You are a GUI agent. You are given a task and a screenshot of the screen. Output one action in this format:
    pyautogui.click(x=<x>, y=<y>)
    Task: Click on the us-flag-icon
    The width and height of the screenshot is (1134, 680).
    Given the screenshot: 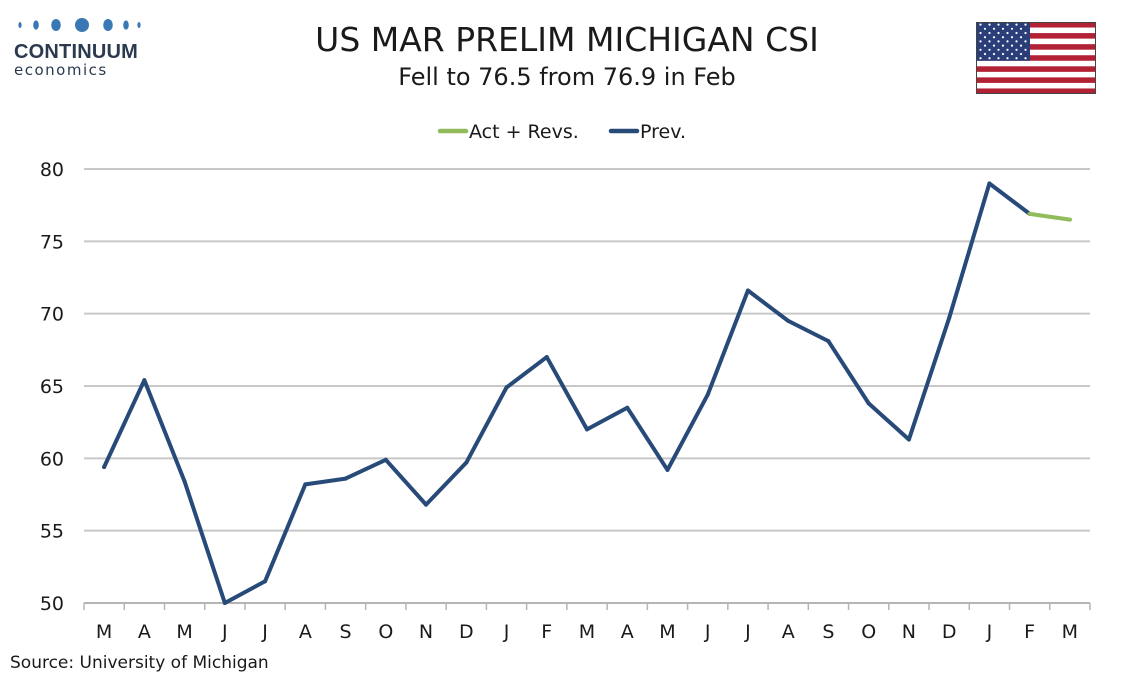 What is the action you would take?
    pyautogui.click(x=1036, y=58)
    